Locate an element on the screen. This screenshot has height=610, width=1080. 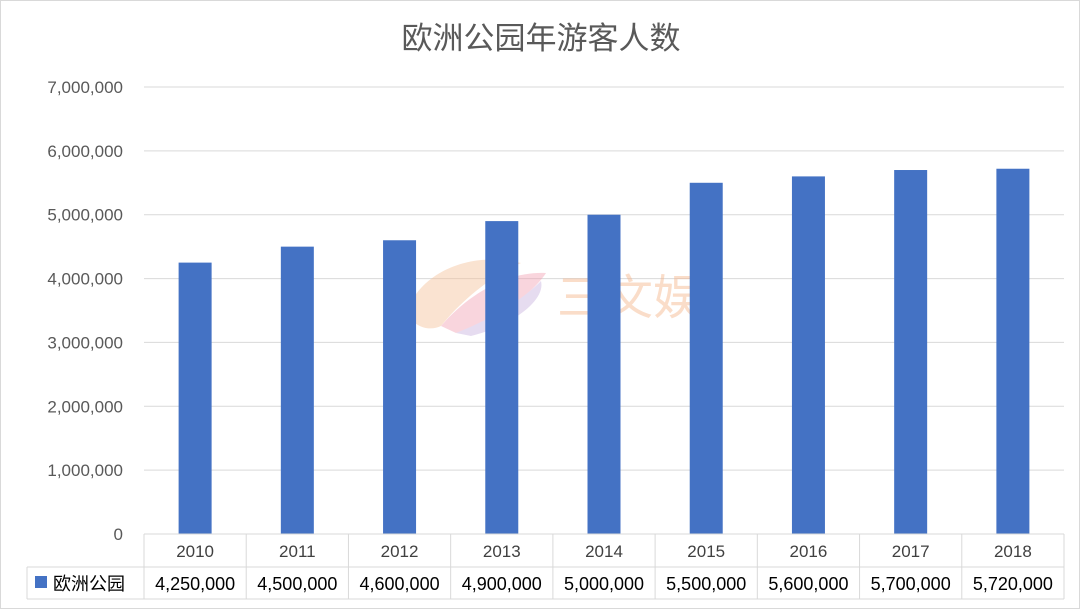
x-tick-label: 2017 is located at coordinates (911, 551).